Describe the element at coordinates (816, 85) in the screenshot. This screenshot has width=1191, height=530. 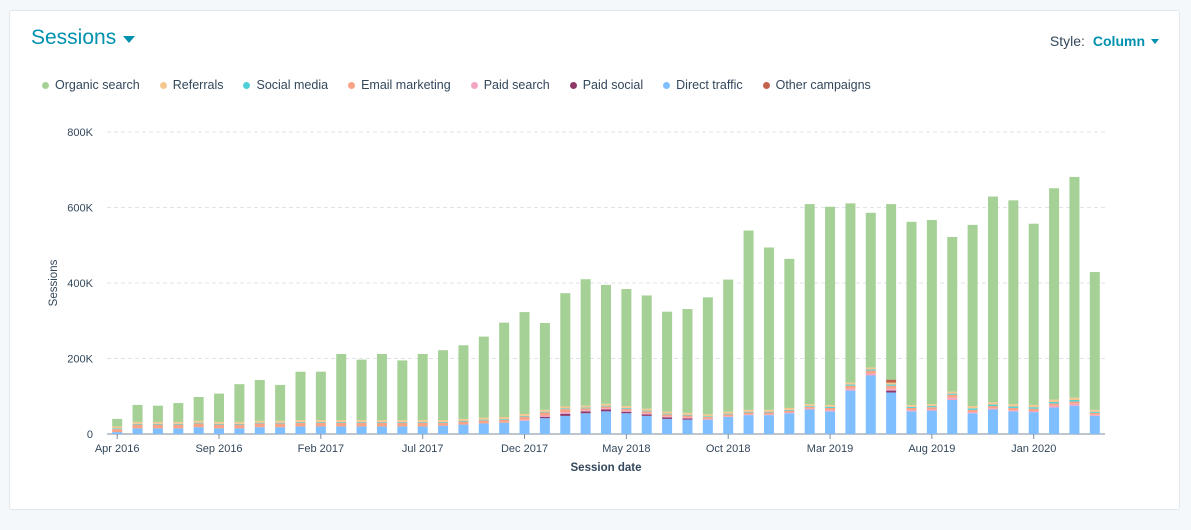
I see `legend-item-other-campaigns: Other campaigns` at that location.